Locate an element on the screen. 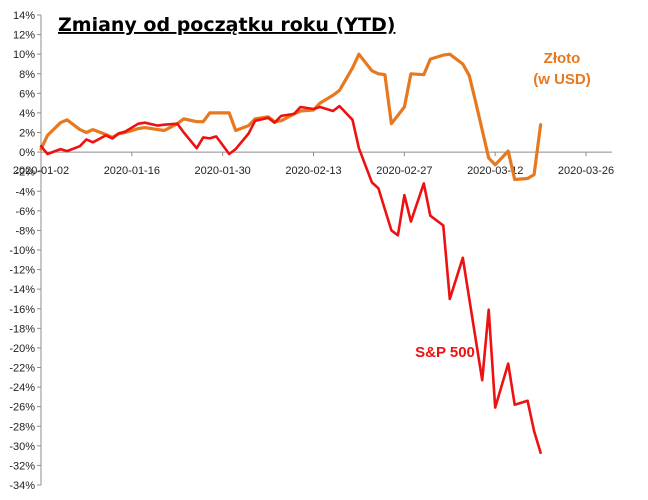 The image size is (648, 500). y-tick-label: 12% is located at coordinates (24, 36).